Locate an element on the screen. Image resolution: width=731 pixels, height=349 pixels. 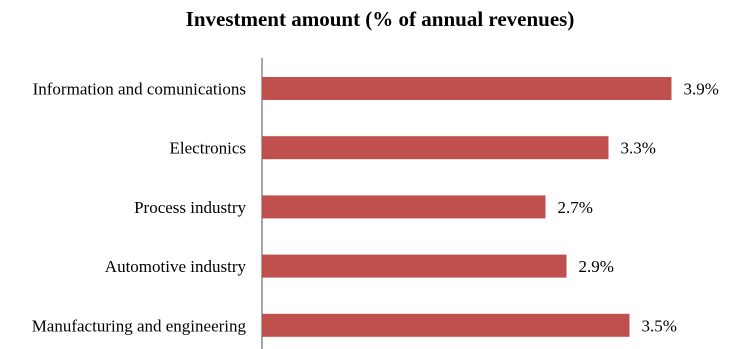
category-label: Electronics is located at coordinates (208, 148).